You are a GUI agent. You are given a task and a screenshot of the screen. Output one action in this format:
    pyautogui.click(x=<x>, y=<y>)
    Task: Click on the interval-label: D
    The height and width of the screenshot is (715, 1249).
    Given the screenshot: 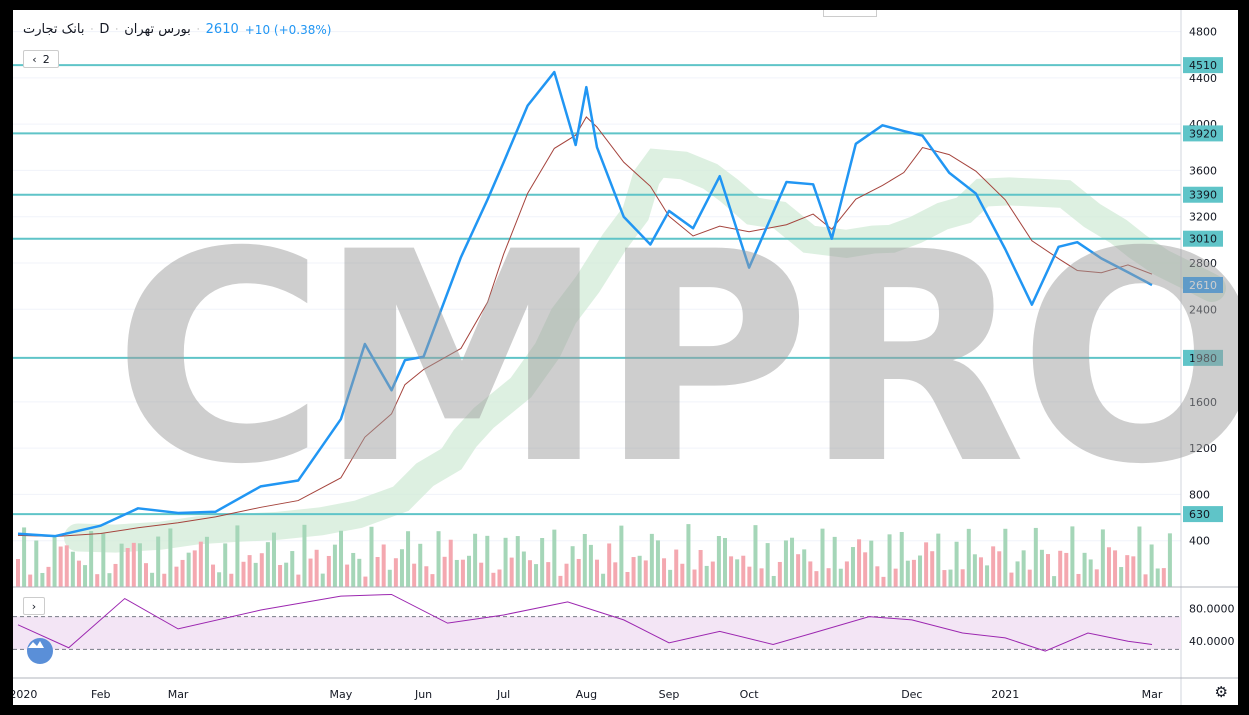 What is the action you would take?
    pyautogui.click(x=104, y=29)
    